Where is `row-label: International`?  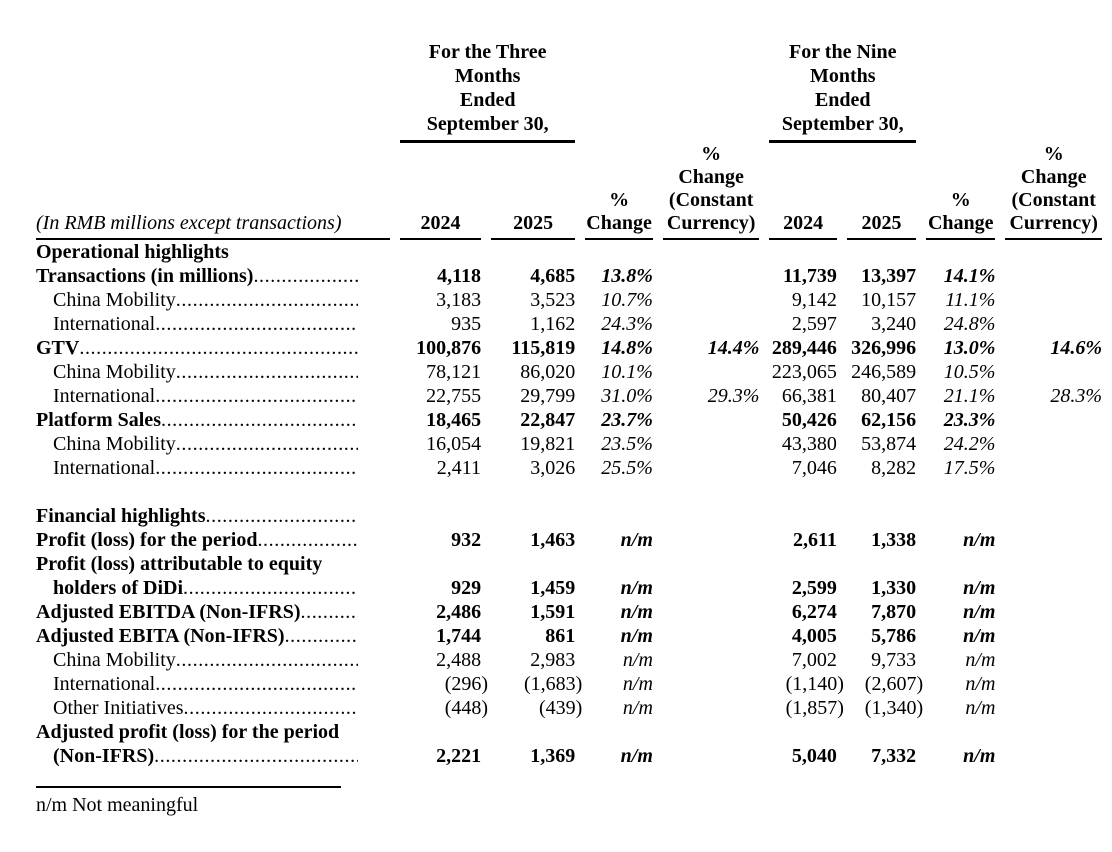
row-label: International is located at coordinates (213, 324).